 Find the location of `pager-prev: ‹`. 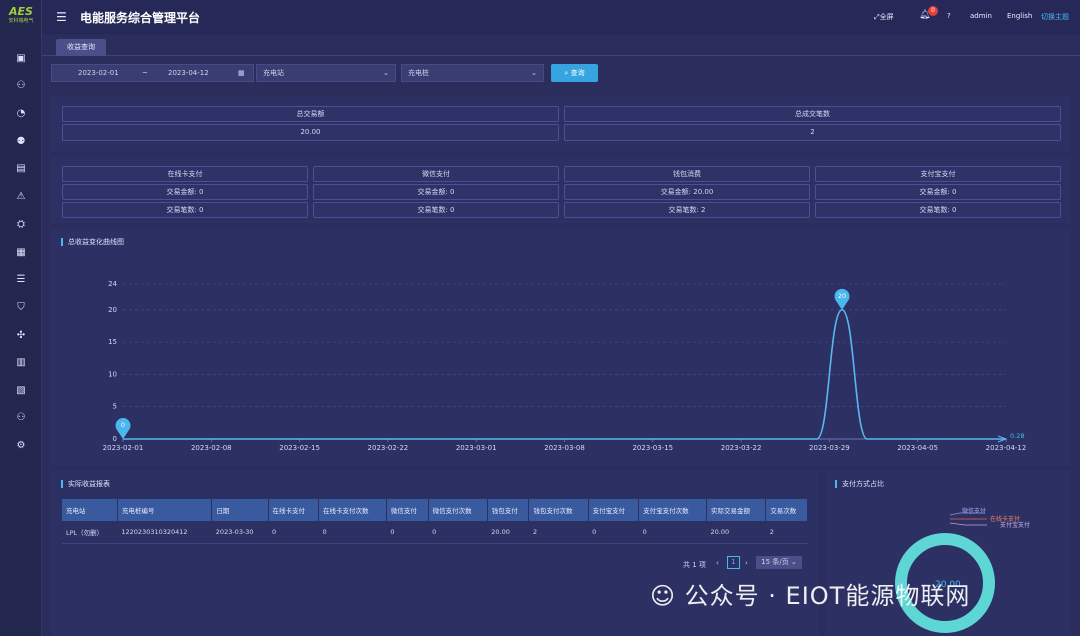

pager-prev: ‹ is located at coordinates (717, 563).